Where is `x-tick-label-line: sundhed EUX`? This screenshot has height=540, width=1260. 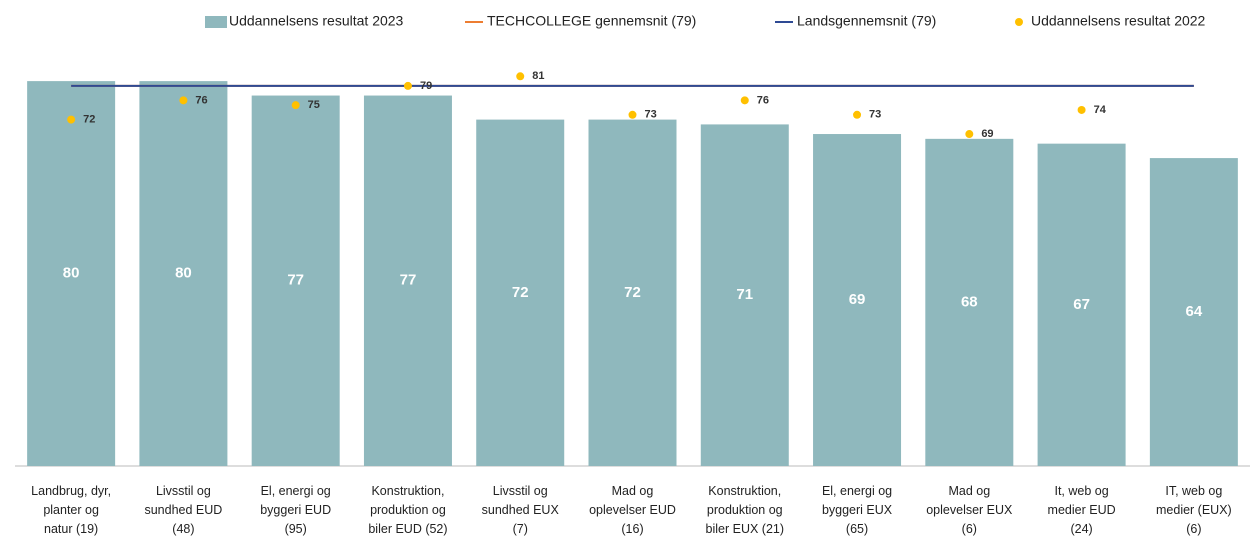 x-tick-label-line: sundhed EUX is located at coordinates (521, 510).